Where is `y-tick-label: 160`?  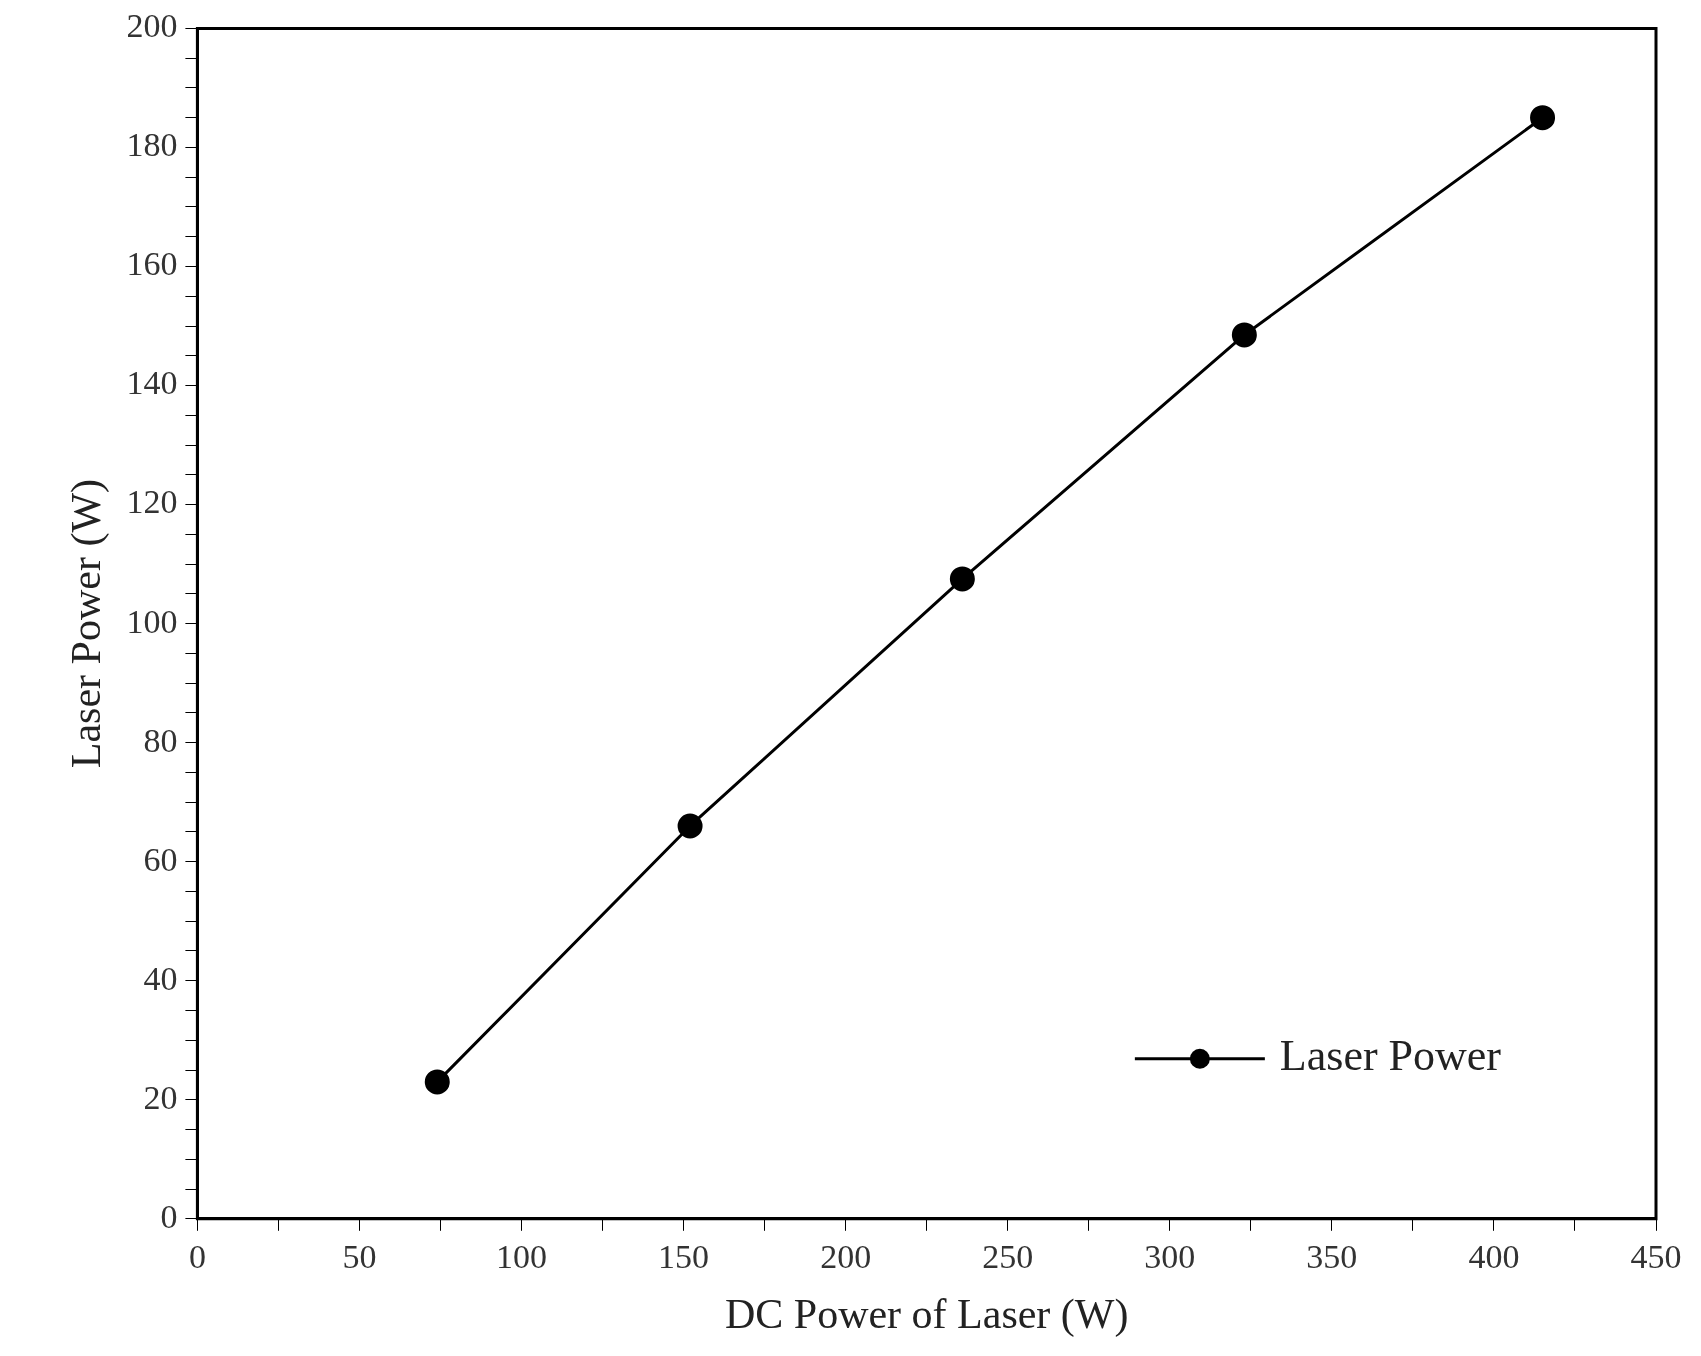 y-tick-label: 160 is located at coordinates (152, 264).